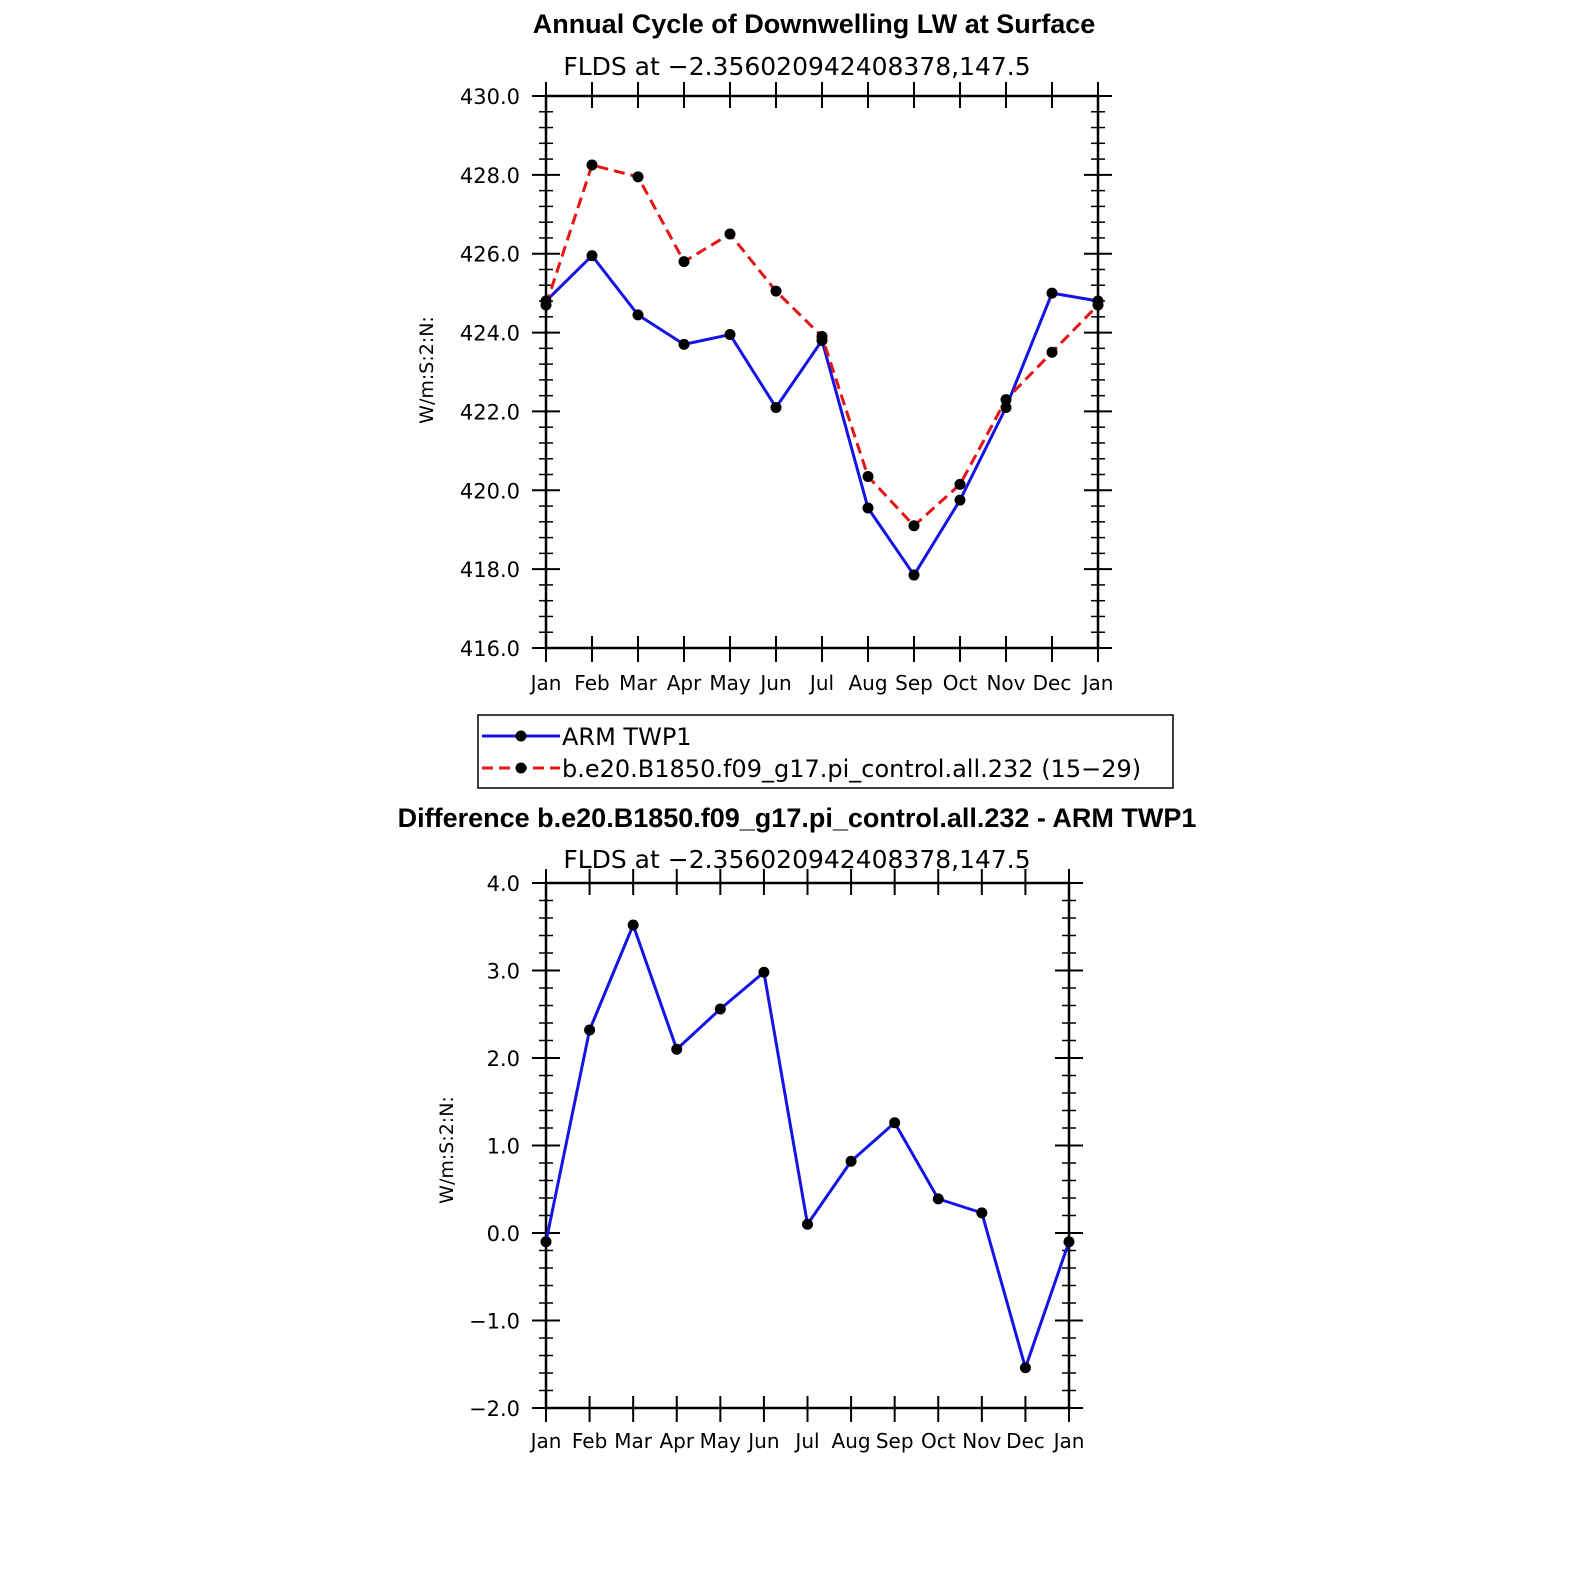 The height and width of the screenshot is (1574, 1574). Describe the element at coordinates (490, 491) in the screenshot. I see `y-tick-label: 420.0` at that location.